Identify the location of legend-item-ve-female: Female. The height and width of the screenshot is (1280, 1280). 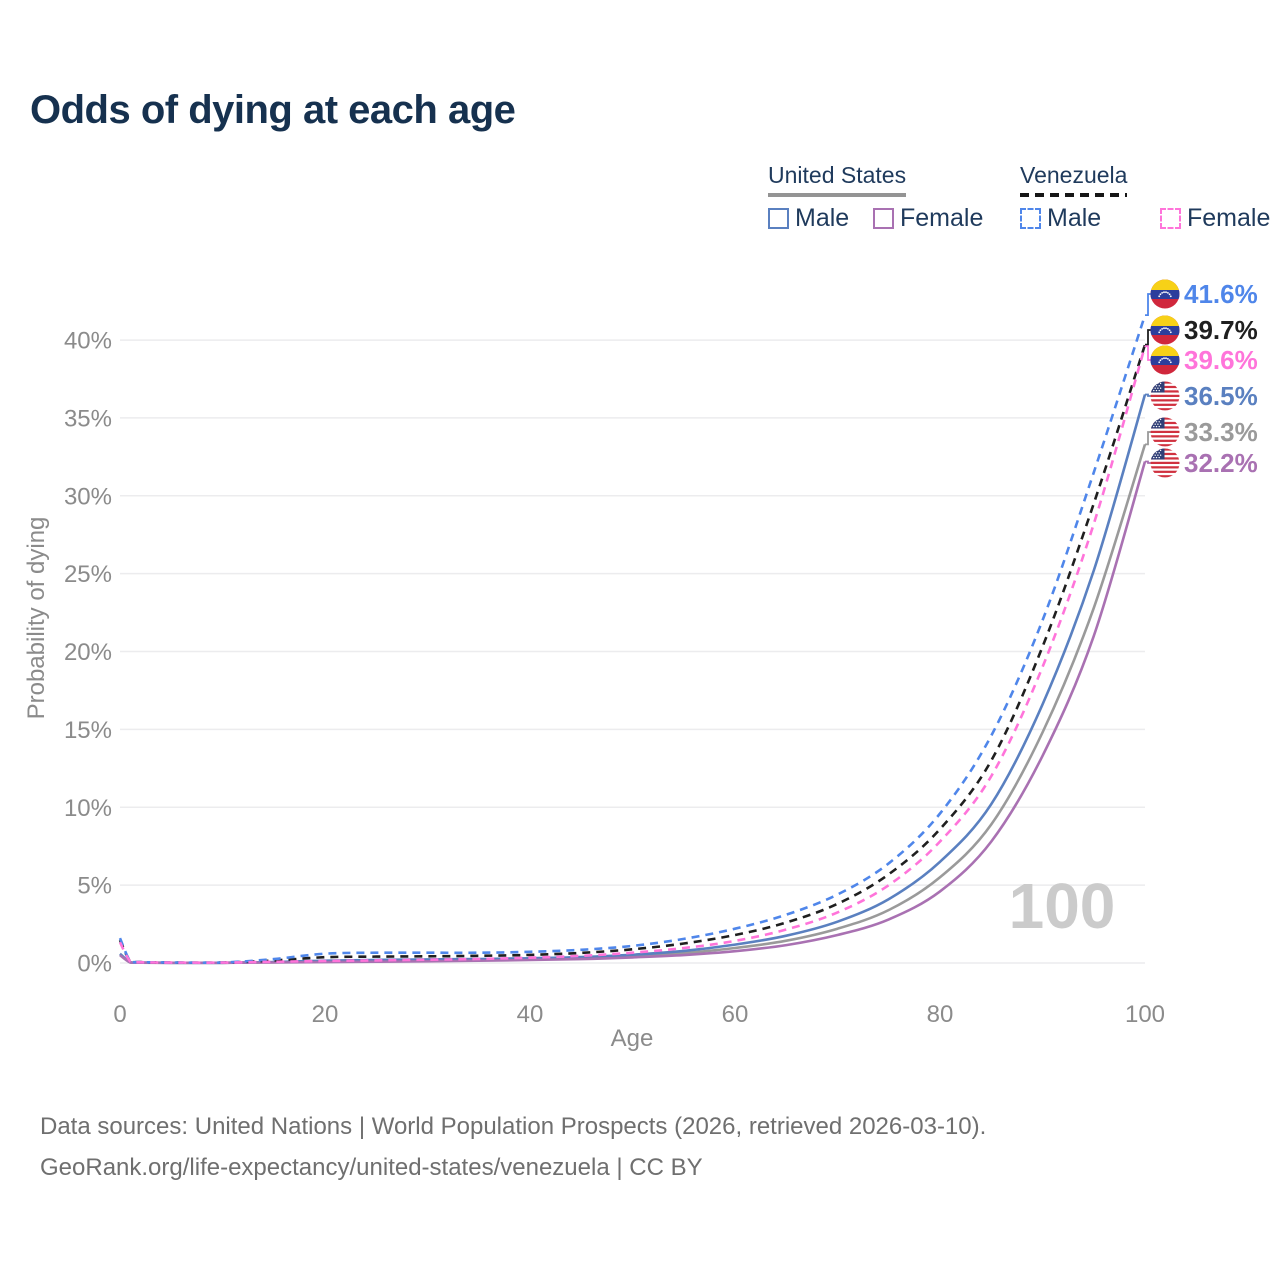
(1215, 218).